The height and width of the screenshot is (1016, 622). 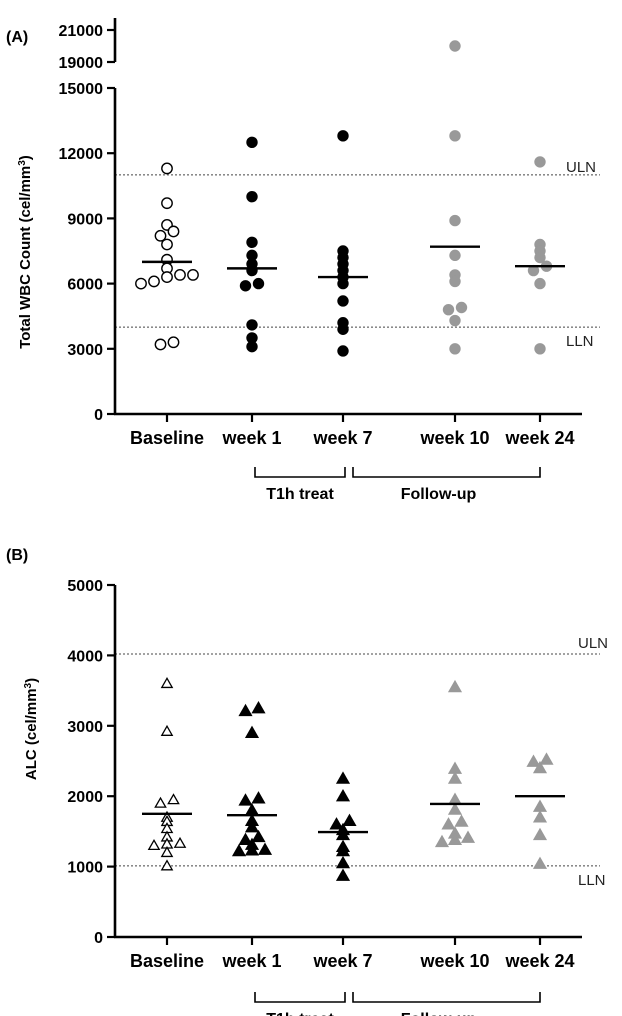 What do you see at coordinates (85, 350) in the screenshot?
I see `y-tick-label: 3000` at bounding box center [85, 350].